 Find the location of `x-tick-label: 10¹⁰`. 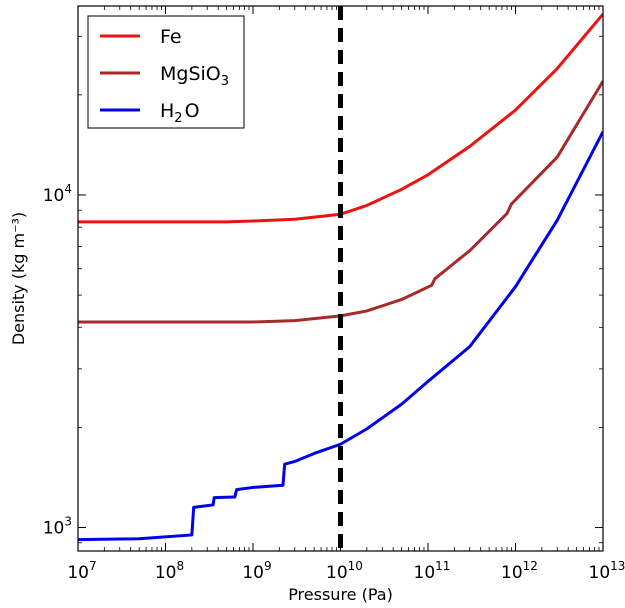

x-tick-label: 10¹⁰ is located at coordinates (344, 571).